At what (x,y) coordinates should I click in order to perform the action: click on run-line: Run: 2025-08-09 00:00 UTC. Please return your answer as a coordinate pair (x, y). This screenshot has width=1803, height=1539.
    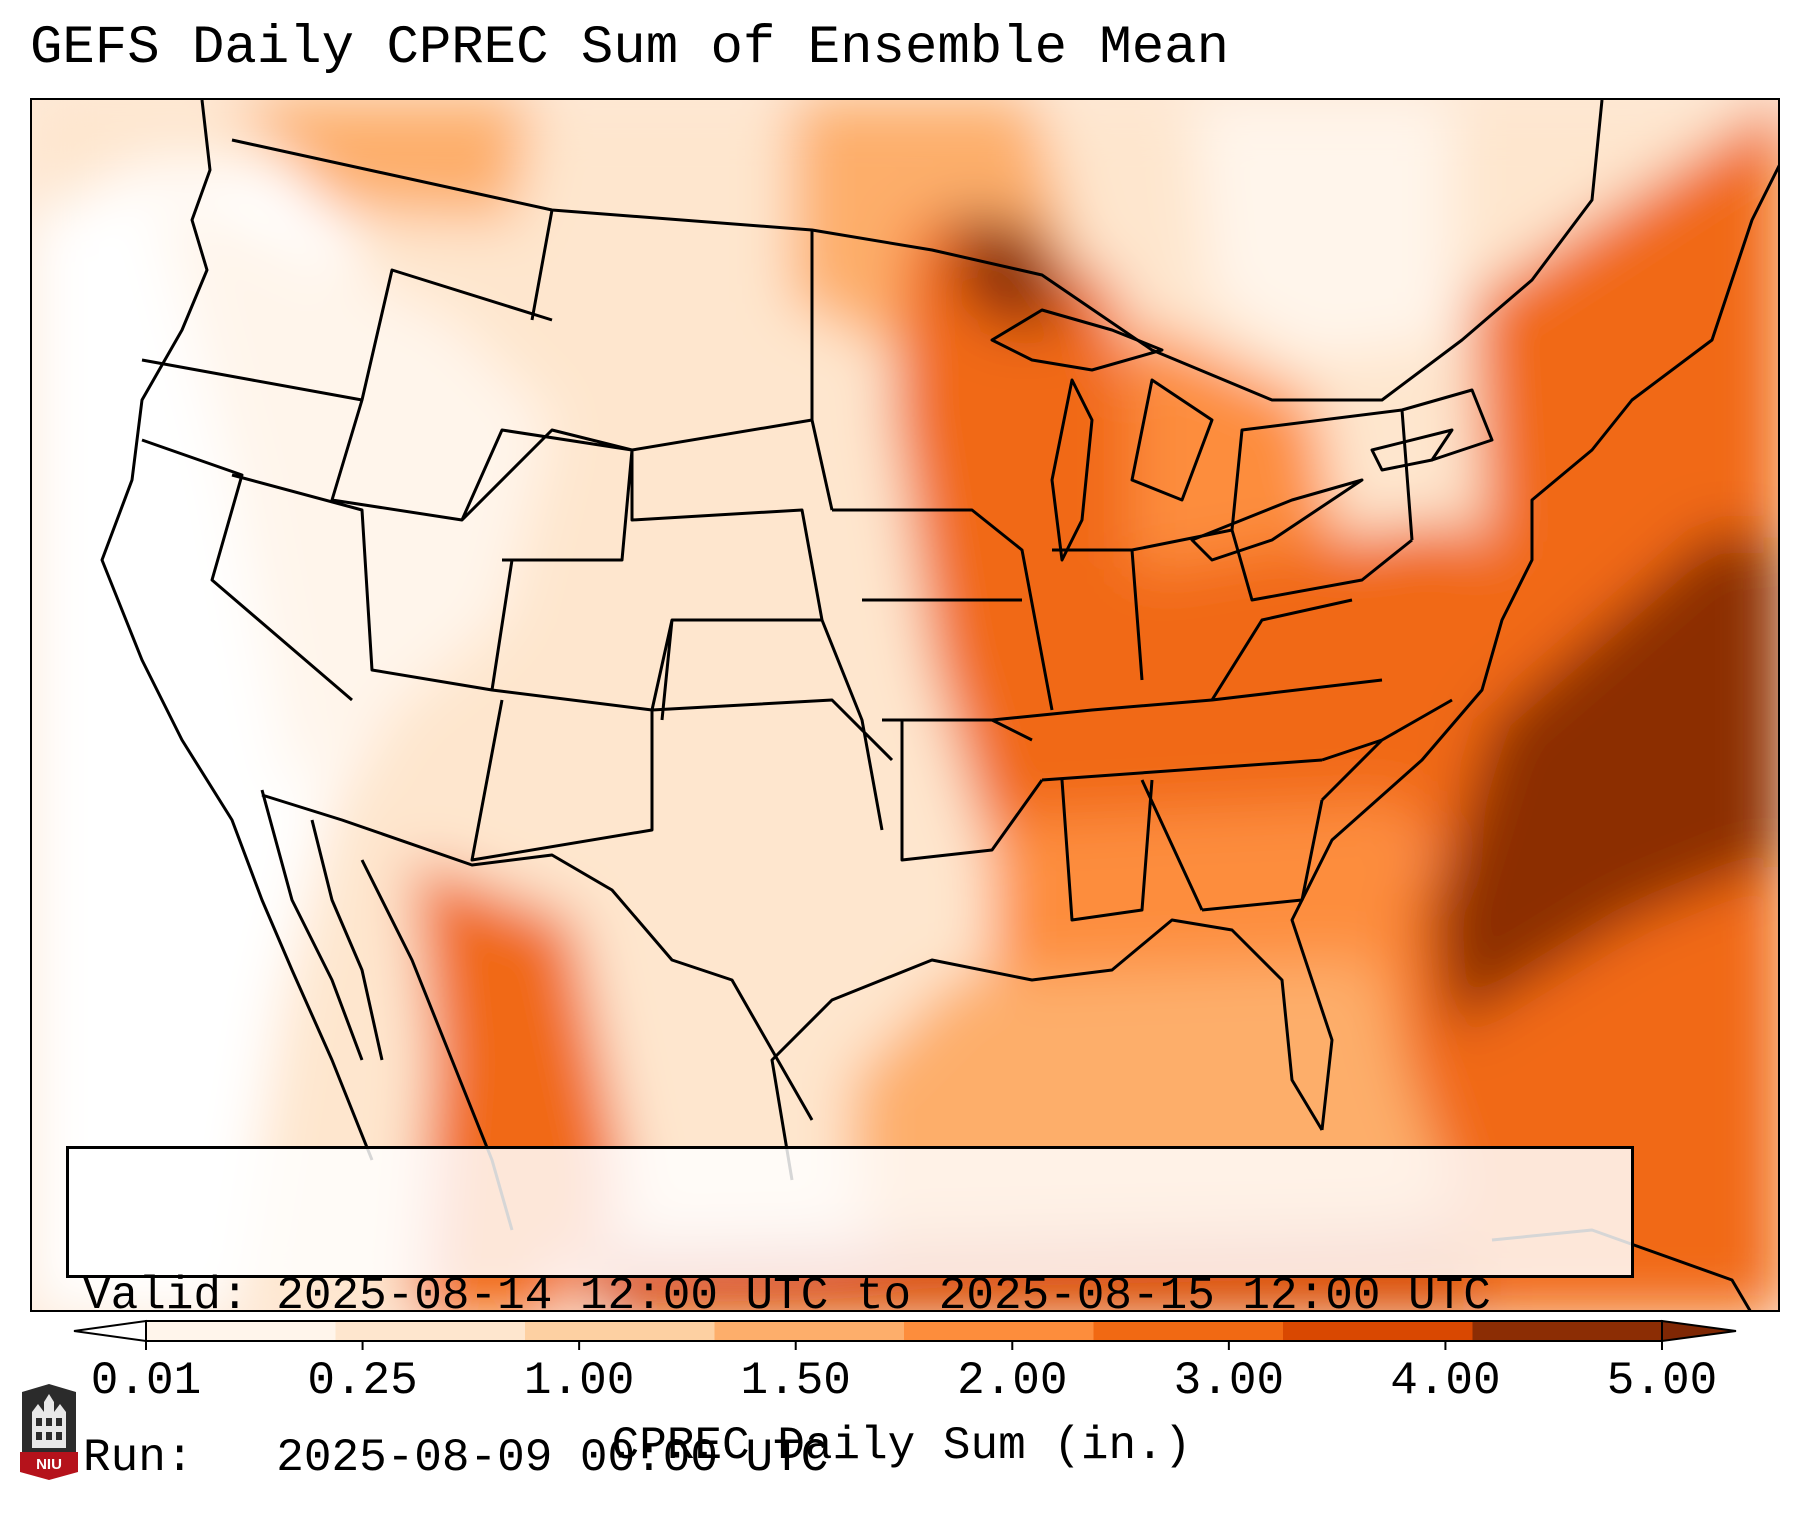
    Looking at the image, I should click on (857, 1458).